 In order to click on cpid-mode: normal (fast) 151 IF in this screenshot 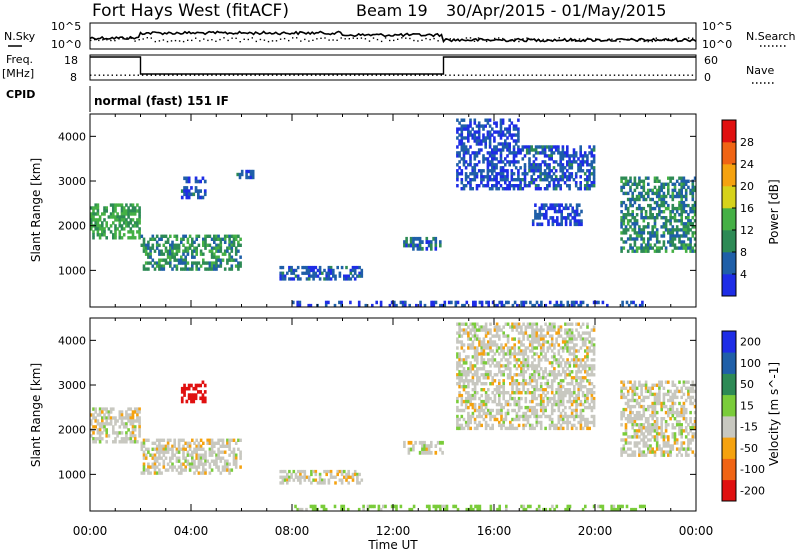, I will do `click(161, 101)`.